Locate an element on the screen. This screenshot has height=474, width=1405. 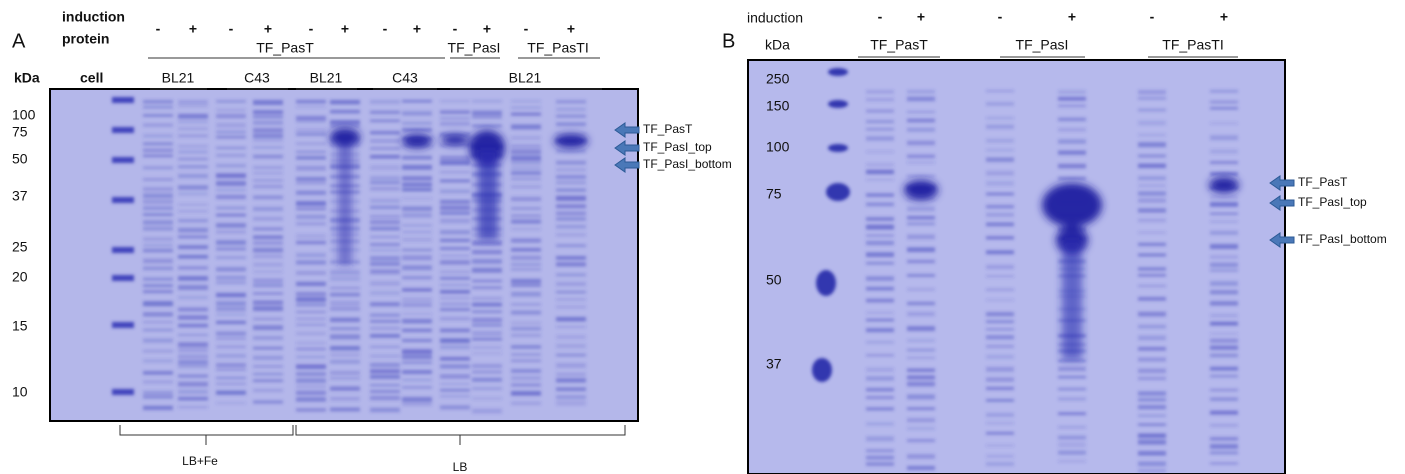
arrow is located at coordinates (627, 130).